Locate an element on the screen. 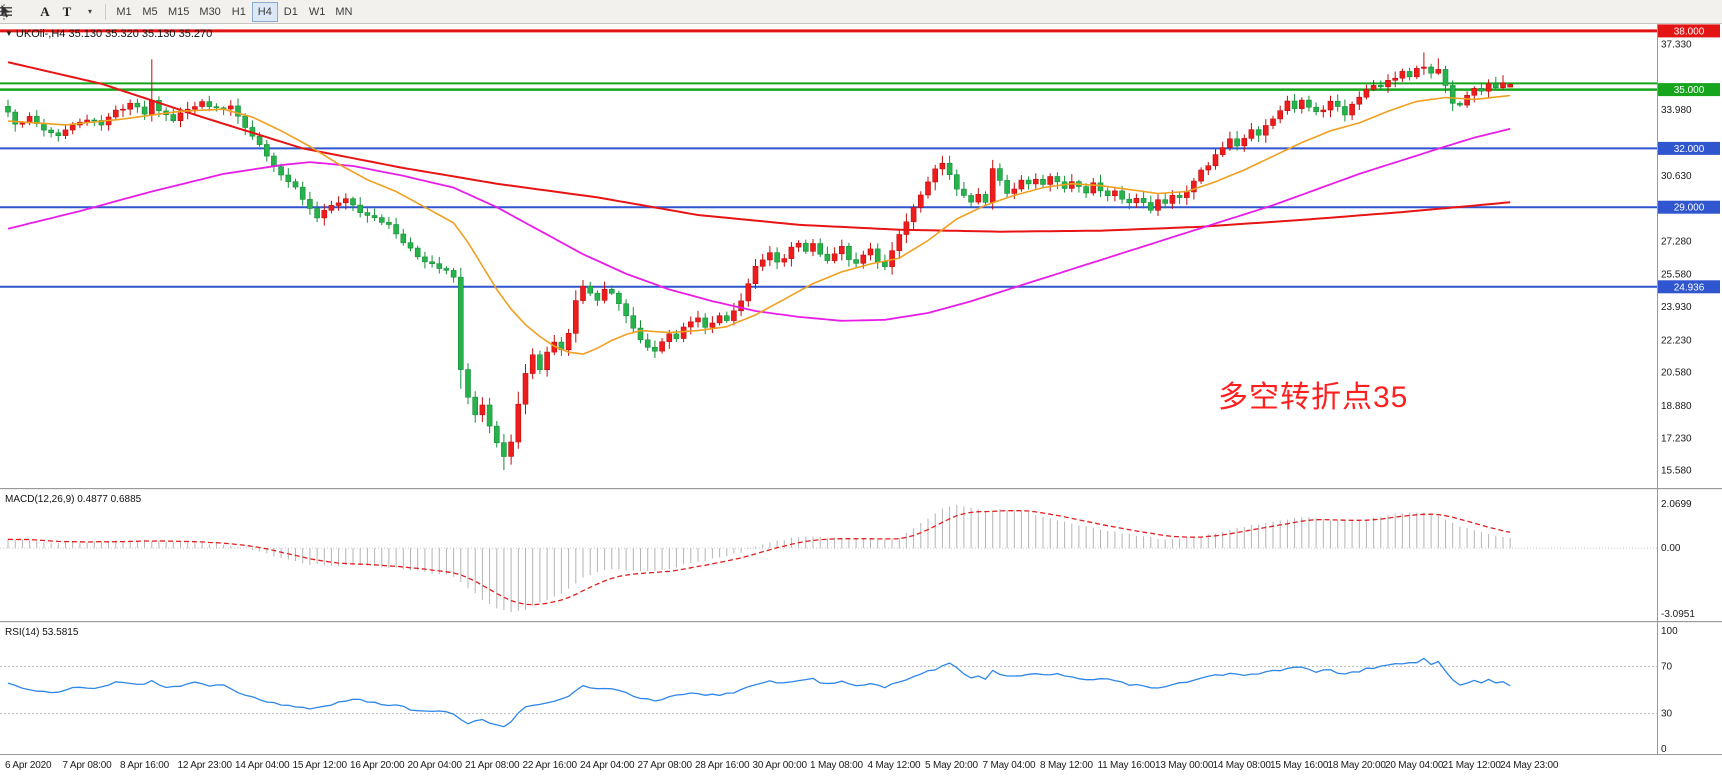 The height and width of the screenshot is (782, 1722). time-label: 28 Apr 16:00 is located at coordinates (722, 765).